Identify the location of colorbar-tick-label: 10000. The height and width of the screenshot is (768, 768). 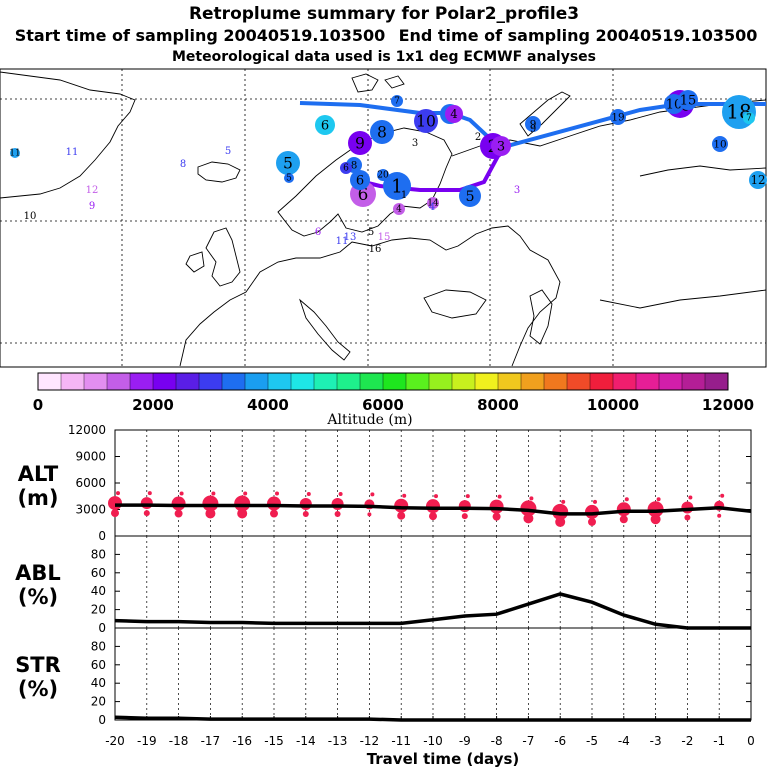
(613, 405).